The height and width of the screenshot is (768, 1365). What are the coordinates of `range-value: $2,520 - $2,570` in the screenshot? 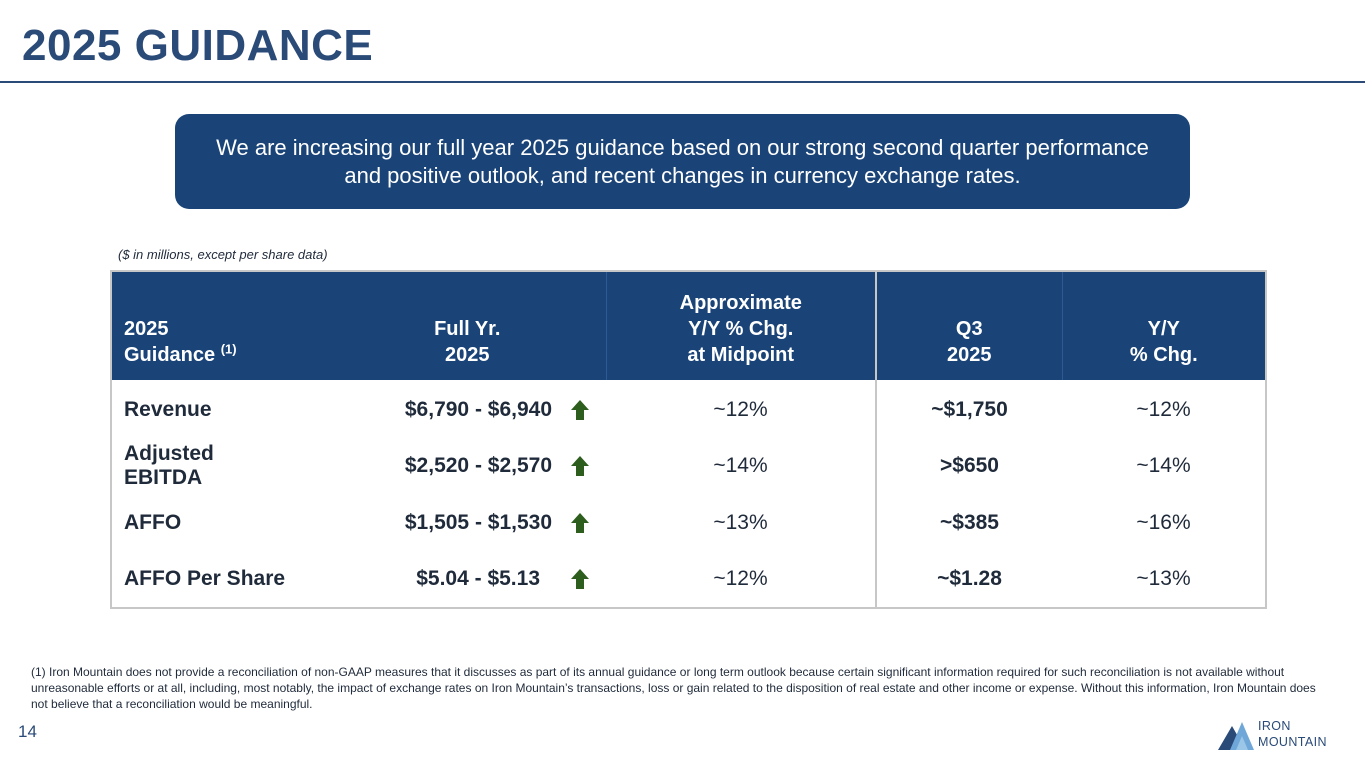 It's located at (478, 465).